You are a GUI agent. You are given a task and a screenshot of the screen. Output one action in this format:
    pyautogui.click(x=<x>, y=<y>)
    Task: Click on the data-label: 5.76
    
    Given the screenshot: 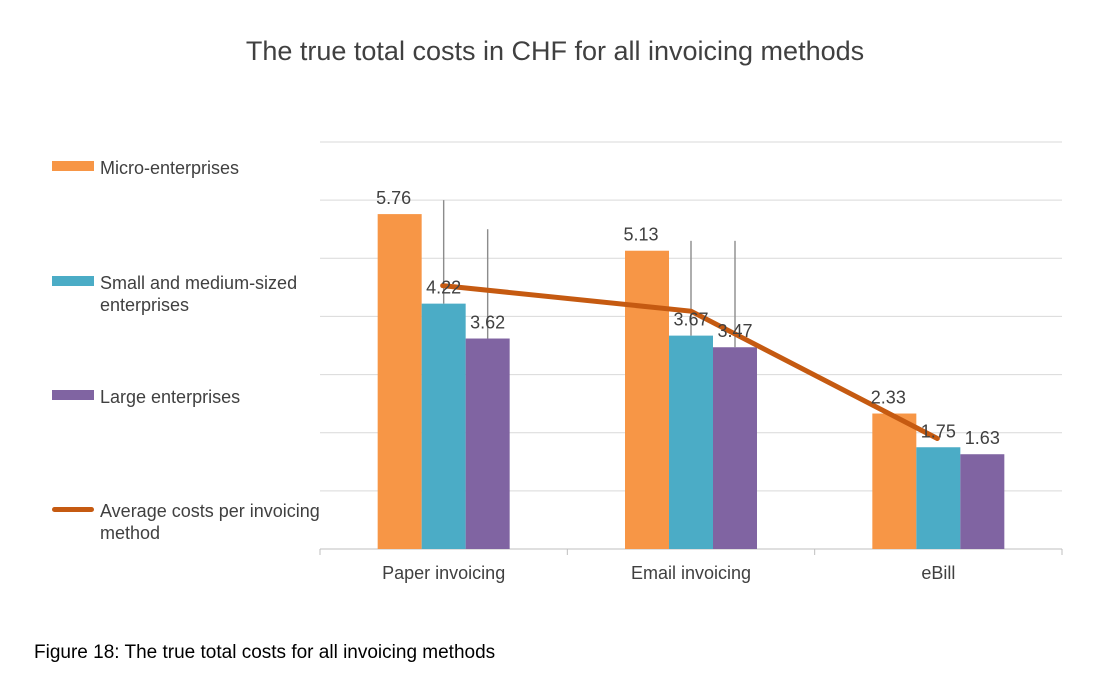 What is the action you would take?
    pyautogui.click(x=393, y=198)
    